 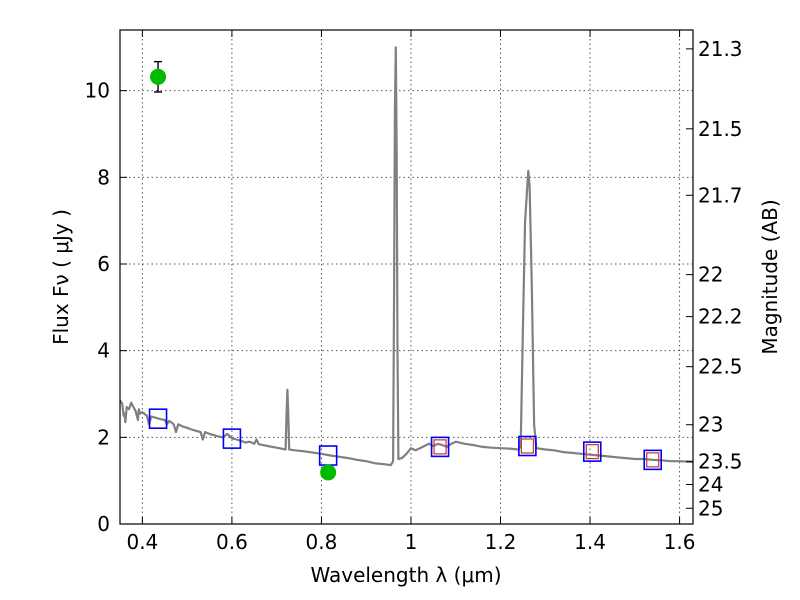 I want to click on y-axis-label: Flux Fν ( μJy ), so click(x=61, y=277).